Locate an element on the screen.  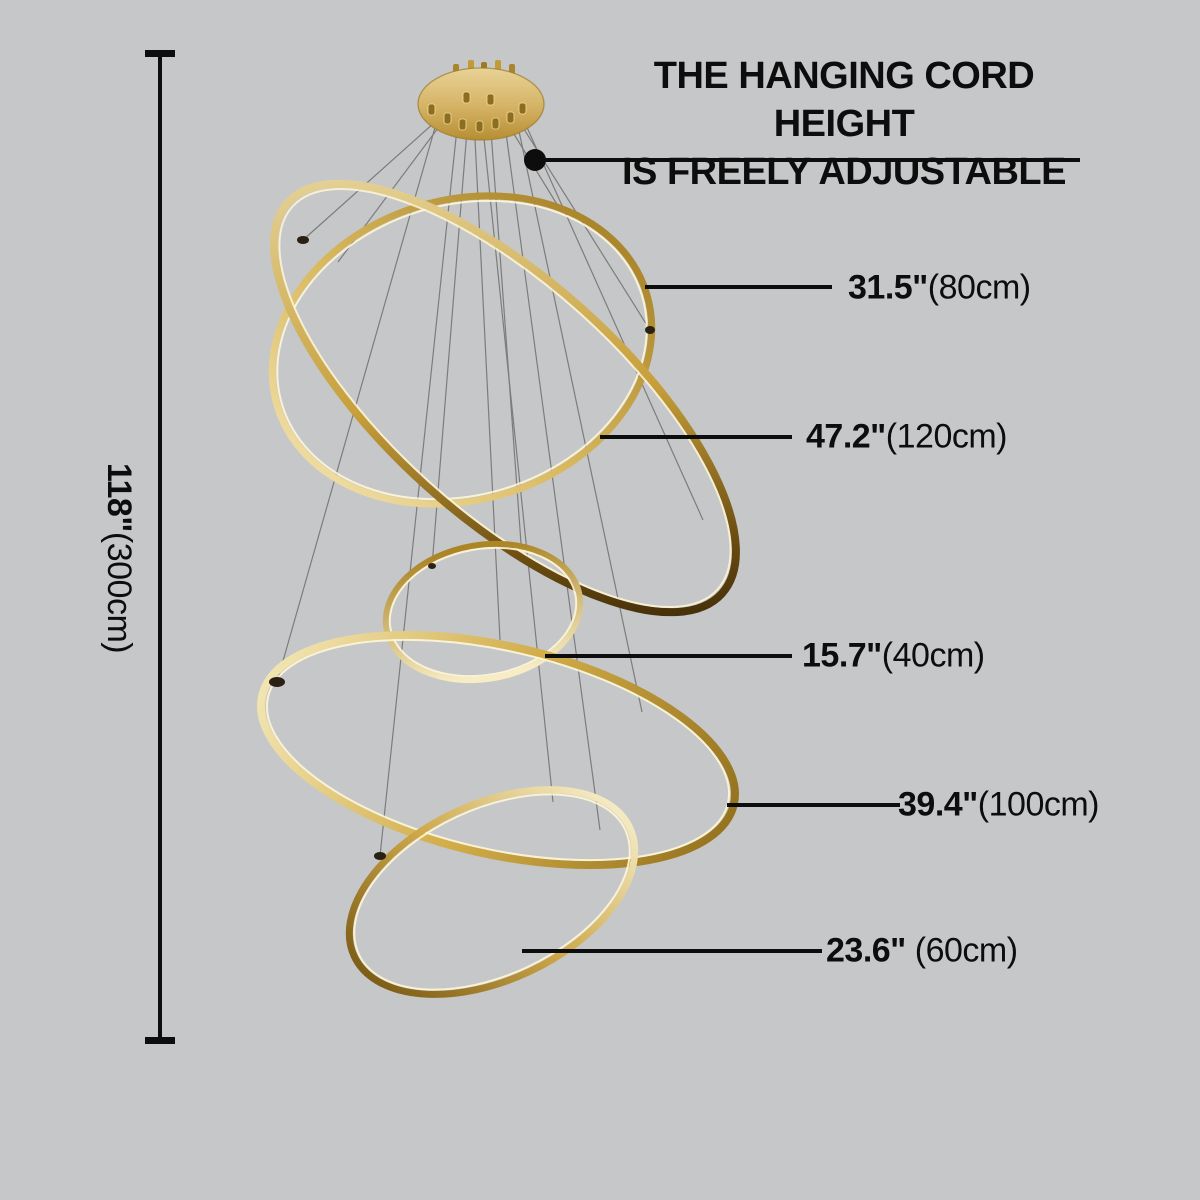
dim-40-cm: (40cm) is located at coordinates (933, 655).